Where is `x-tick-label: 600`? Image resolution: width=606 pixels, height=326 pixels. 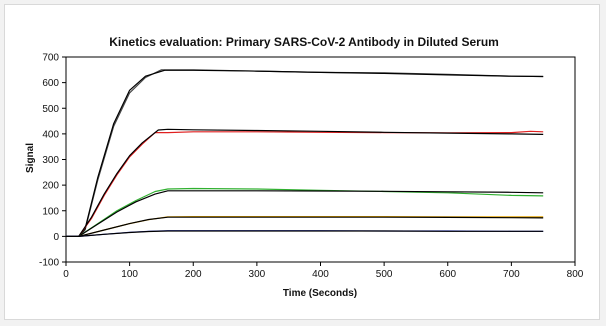 x-tick-label: 600 is located at coordinates (447, 274).